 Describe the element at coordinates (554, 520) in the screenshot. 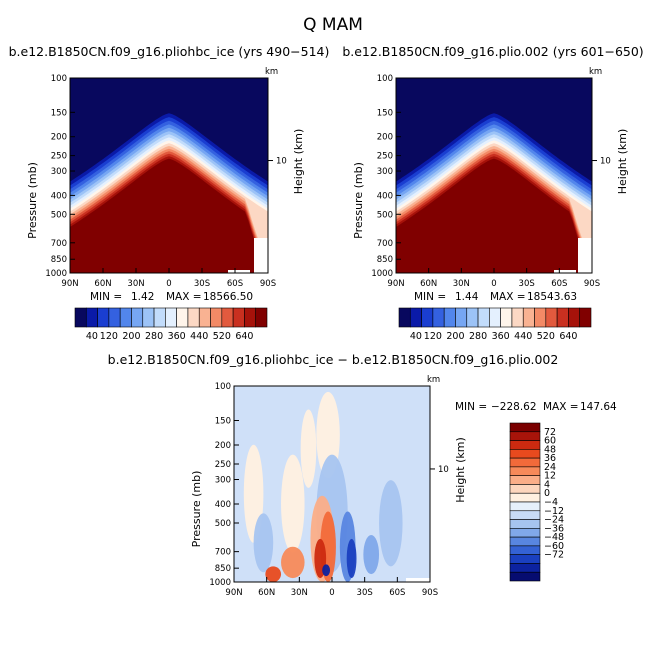

I see `colorbar-label: −24` at that location.